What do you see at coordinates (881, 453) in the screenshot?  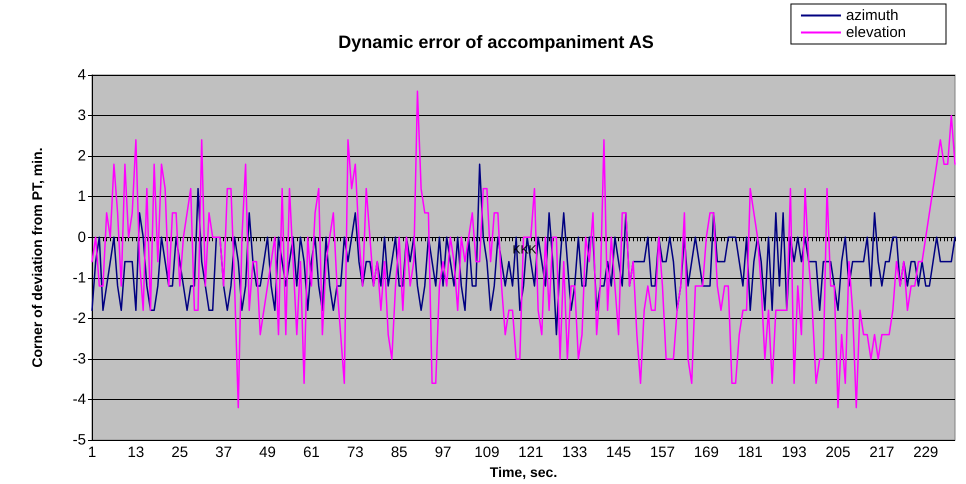 I see `x-tick-label: 217` at bounding box center [881, 453].